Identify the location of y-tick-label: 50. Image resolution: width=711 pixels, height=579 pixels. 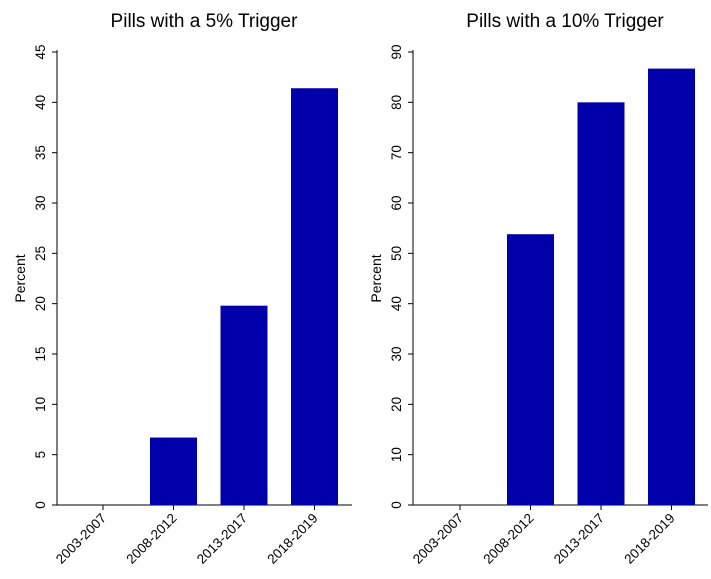
(396, 253).